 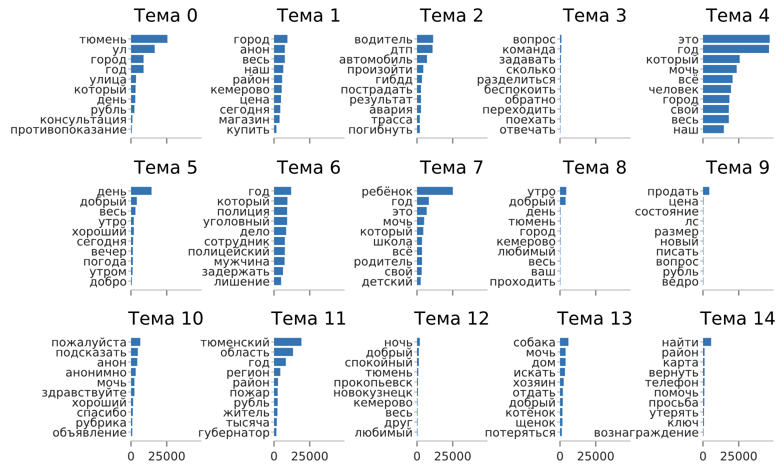 I want to click on chart-title: Тема 2, so click(x=451, y=15).